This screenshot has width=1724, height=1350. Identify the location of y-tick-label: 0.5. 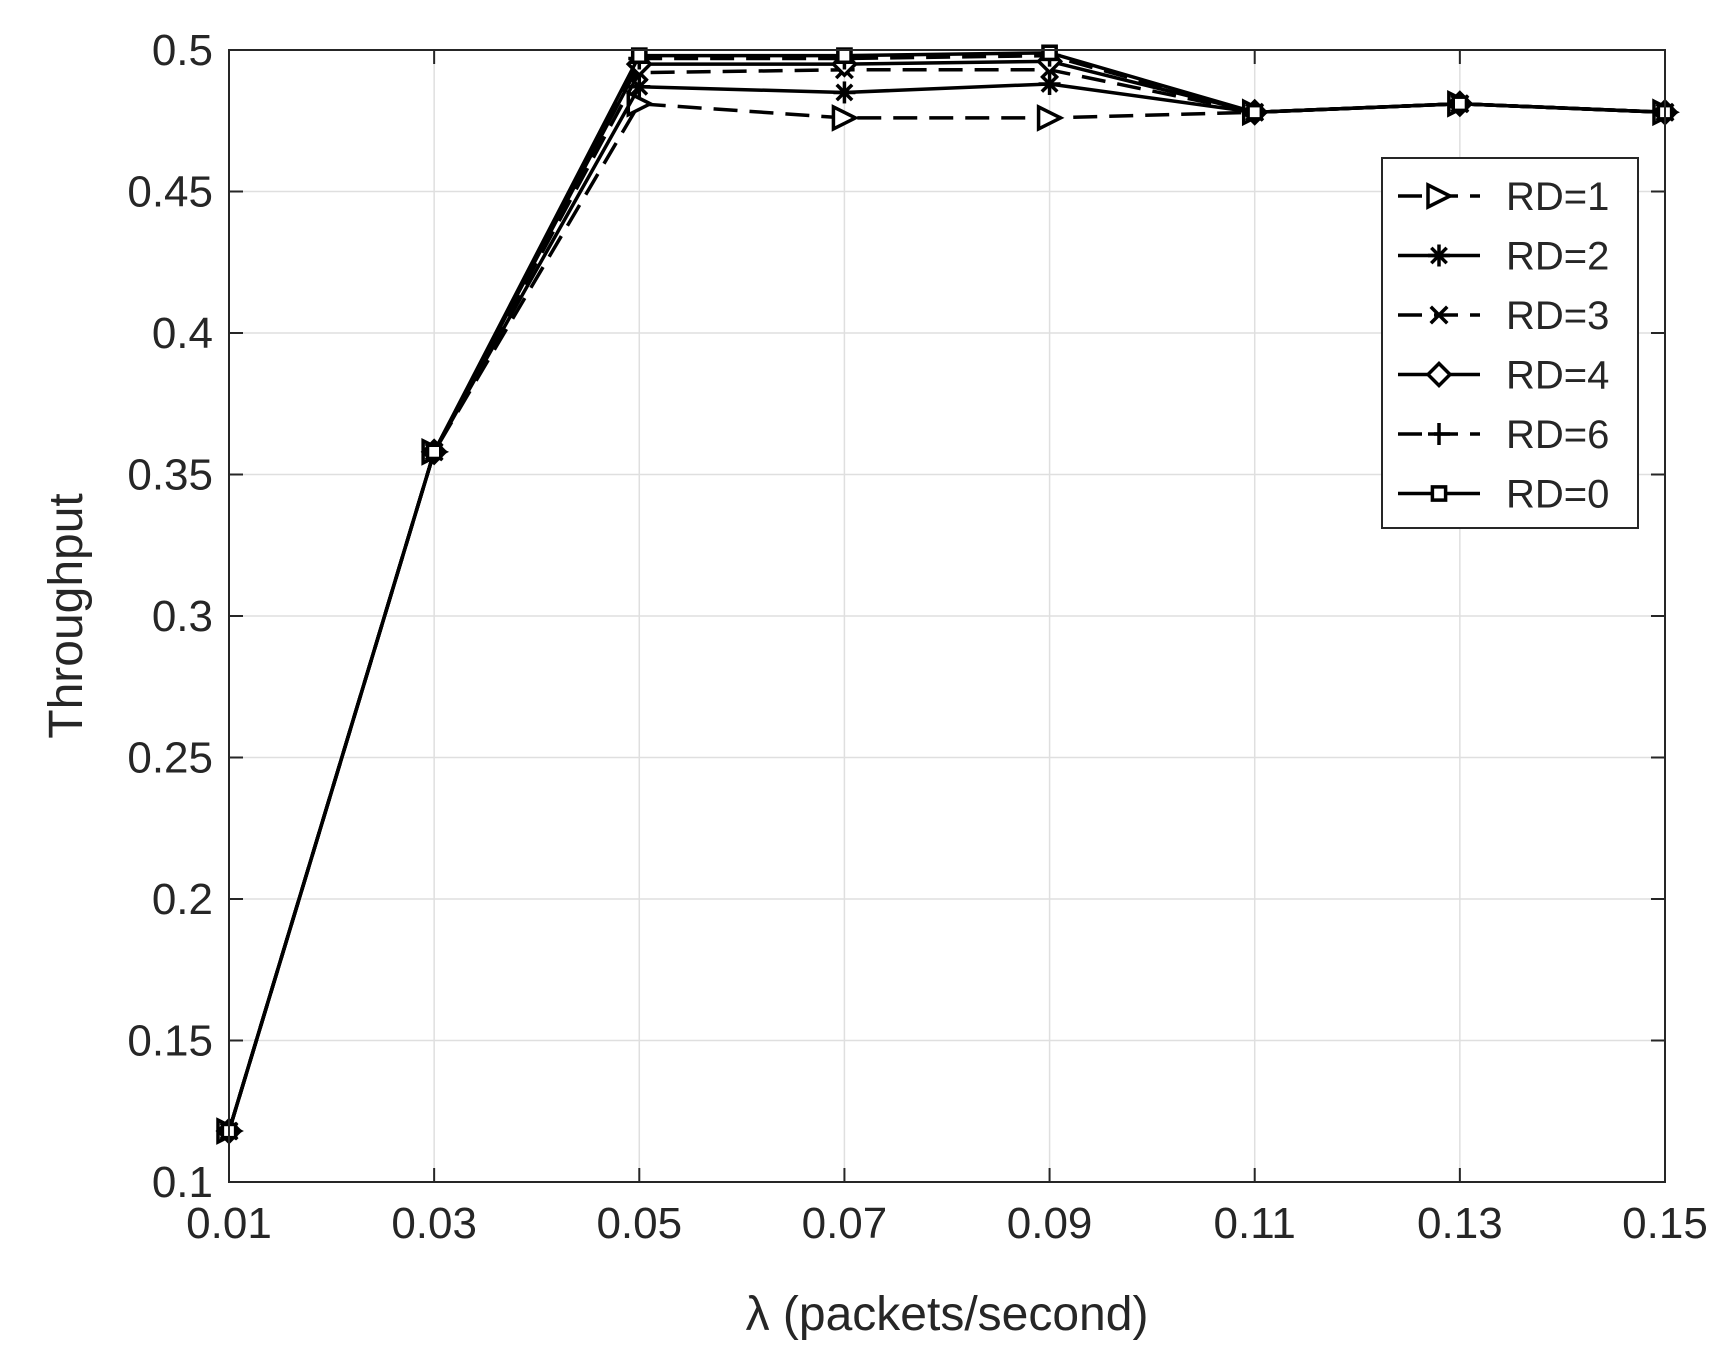
(182, 50).